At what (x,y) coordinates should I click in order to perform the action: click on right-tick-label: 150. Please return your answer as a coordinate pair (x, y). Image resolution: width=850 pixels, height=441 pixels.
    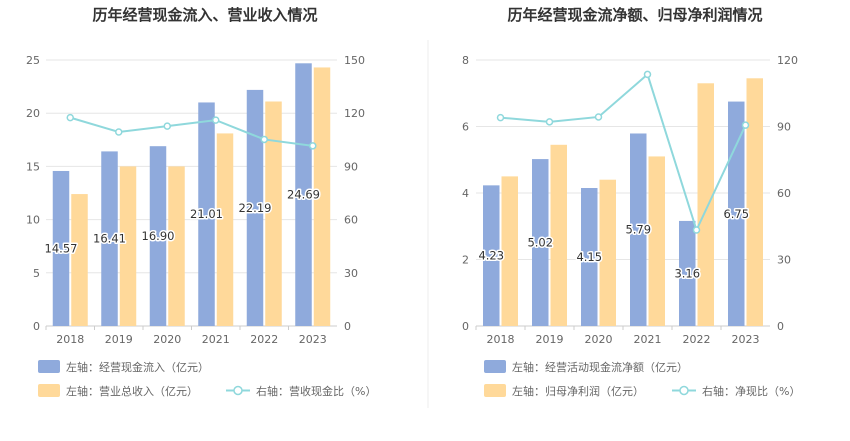
    Looking at the image, I should click on (354, 60).